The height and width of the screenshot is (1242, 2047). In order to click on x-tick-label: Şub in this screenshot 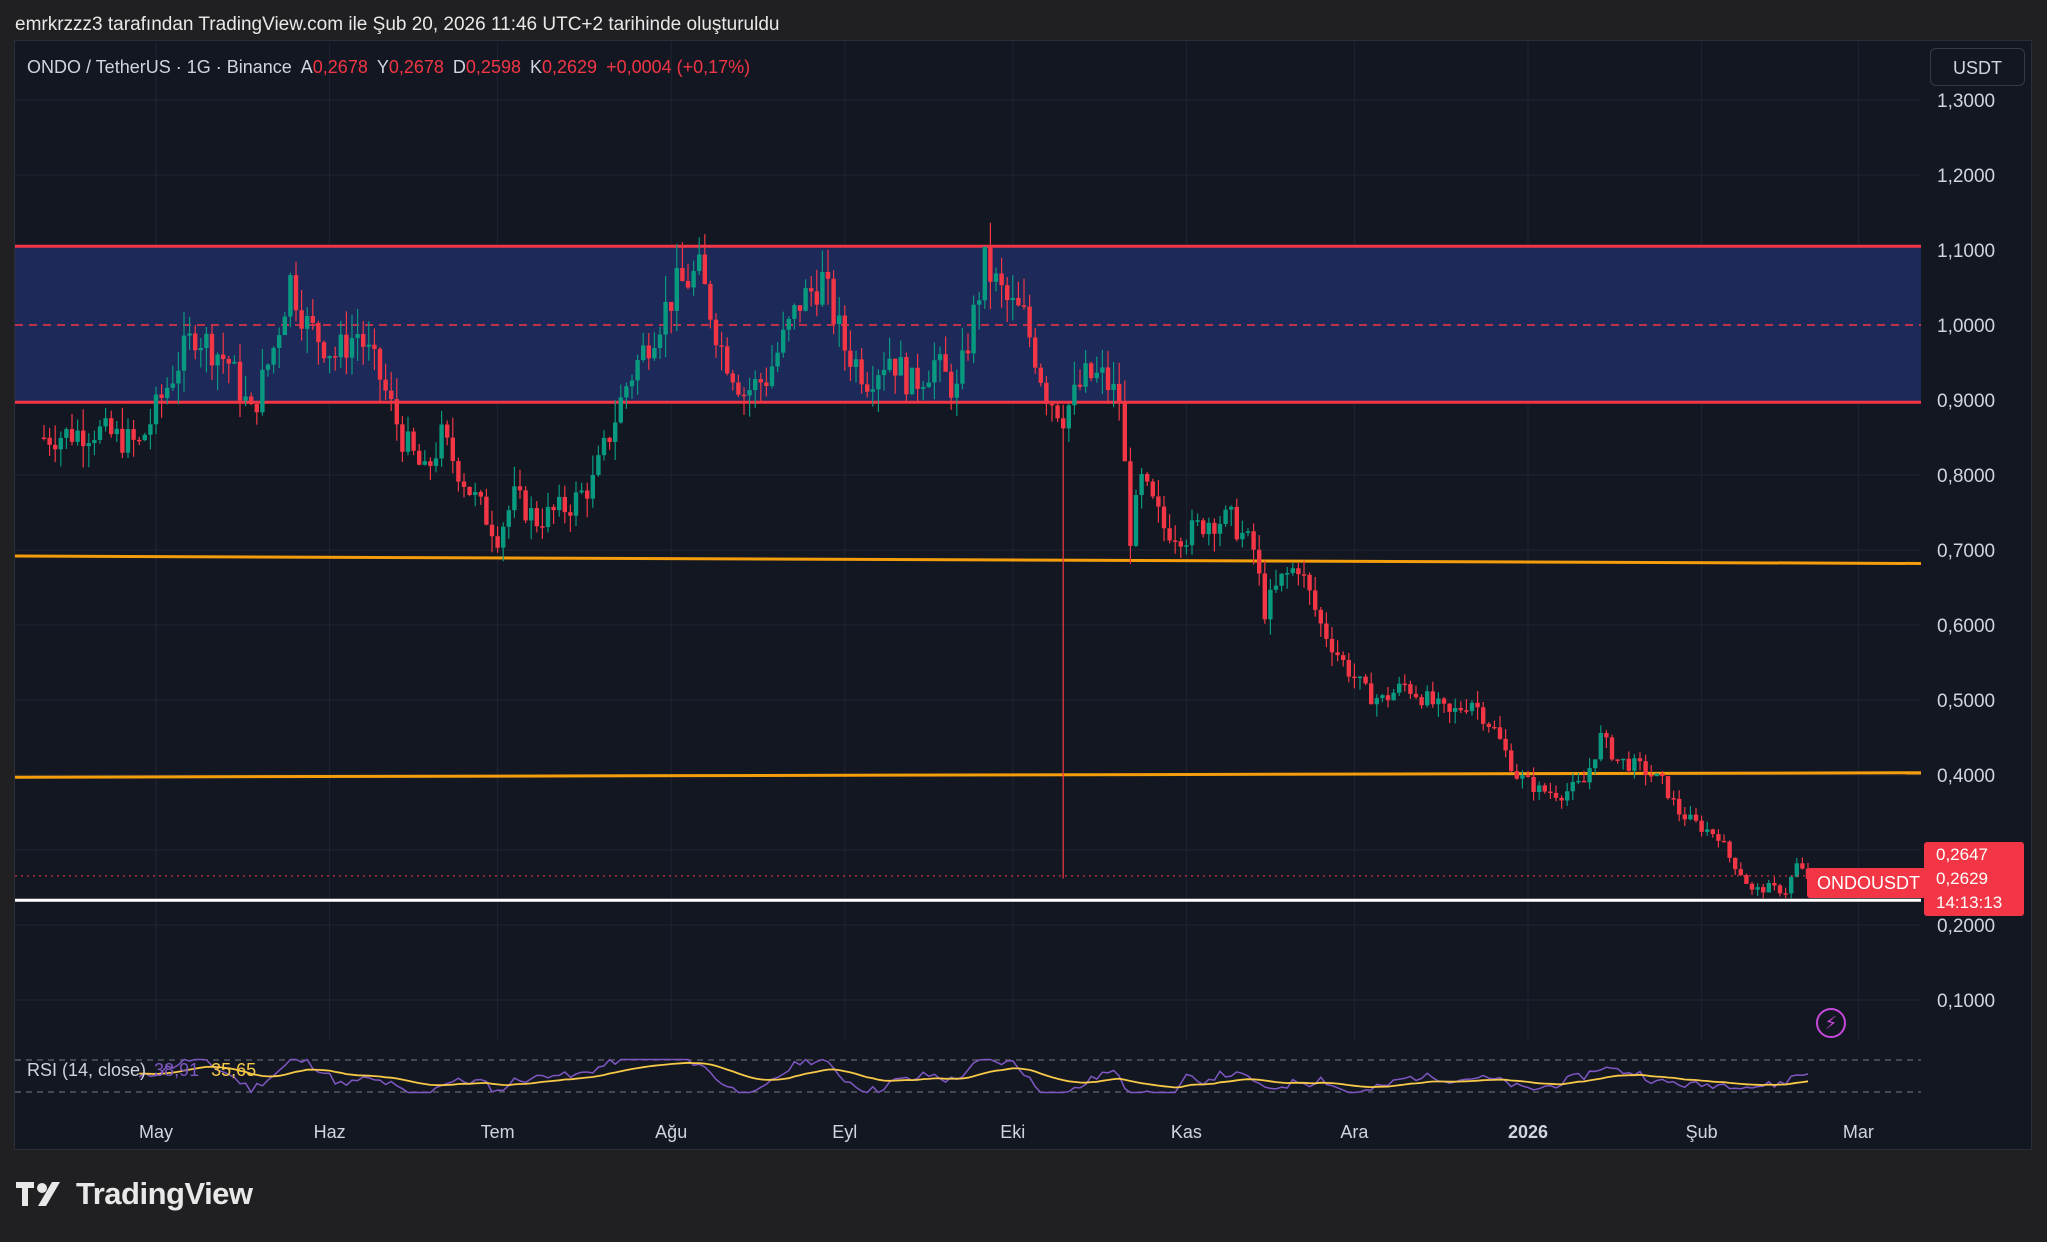, I will do `click(1702, 1132)`.